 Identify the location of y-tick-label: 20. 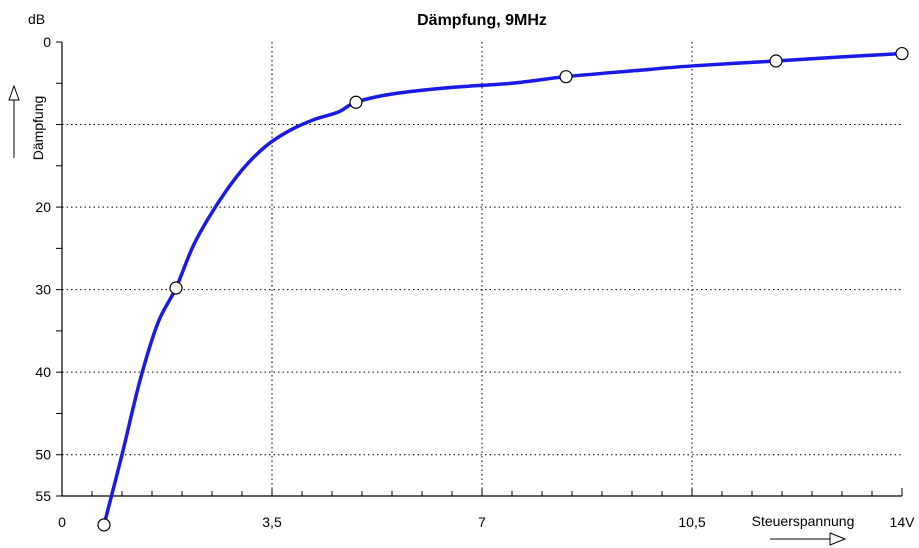
(43, 207).